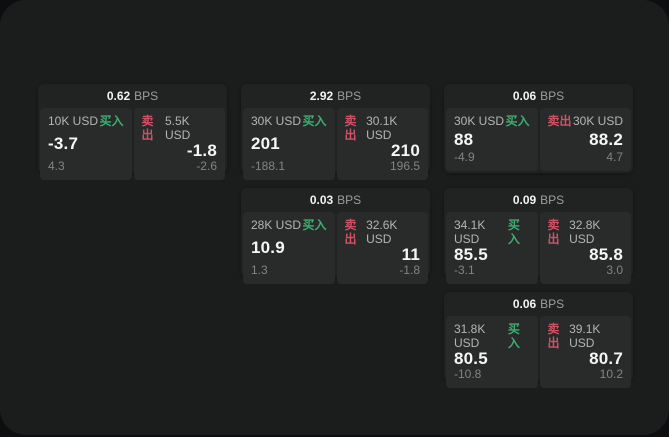 This screenshot has width=669, height=437. What do you see at coordinates (524, 200) in the screenshot?
I see `bps-value: 0.09` at bounding box center [524, 200].